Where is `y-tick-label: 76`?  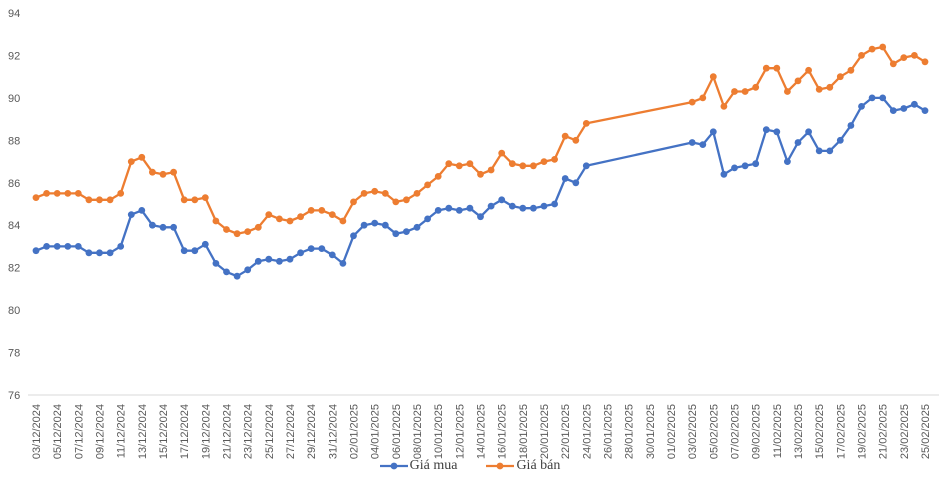
y-tick-label: 76 is located at coordinates (14, 396).